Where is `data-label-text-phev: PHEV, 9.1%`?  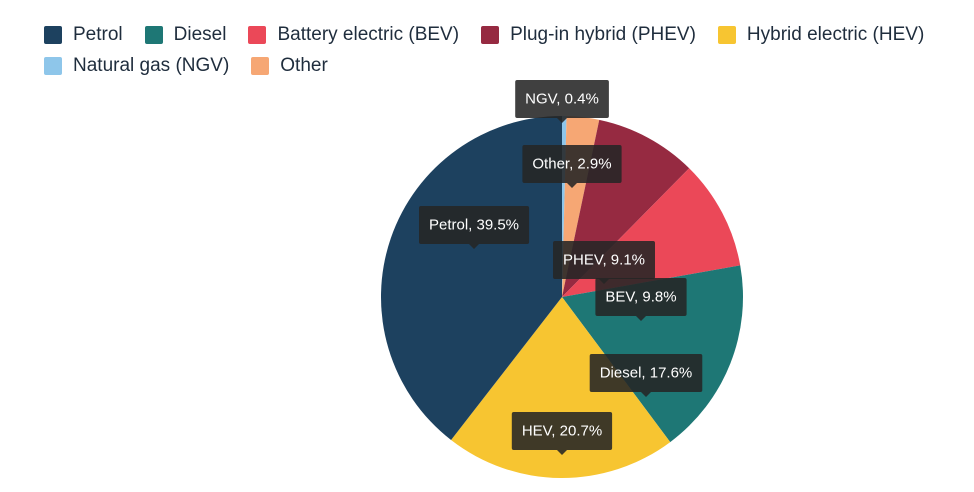 data-label-text-phev: PHEV, 9.1% is located at coordinates (604, 260).